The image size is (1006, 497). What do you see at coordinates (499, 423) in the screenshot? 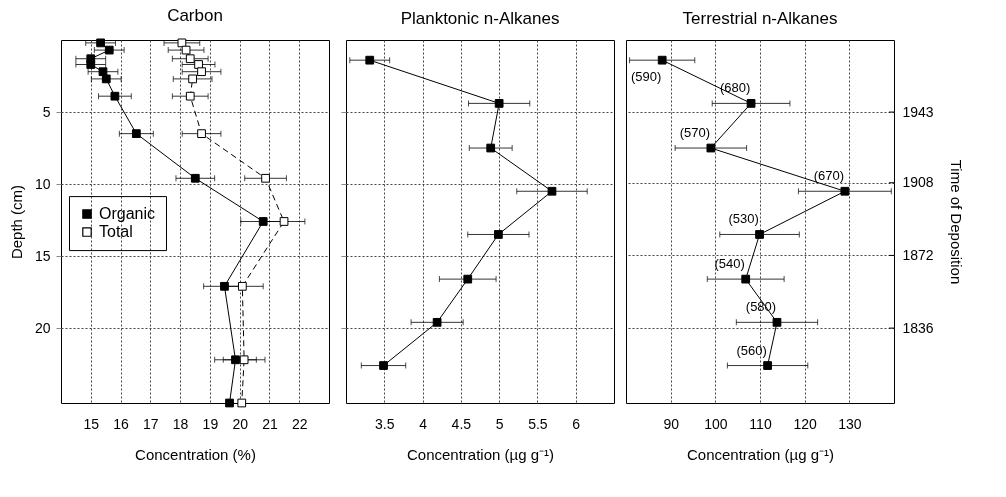
I see `x-tick-label: 5` at bounding box center [499, 423].